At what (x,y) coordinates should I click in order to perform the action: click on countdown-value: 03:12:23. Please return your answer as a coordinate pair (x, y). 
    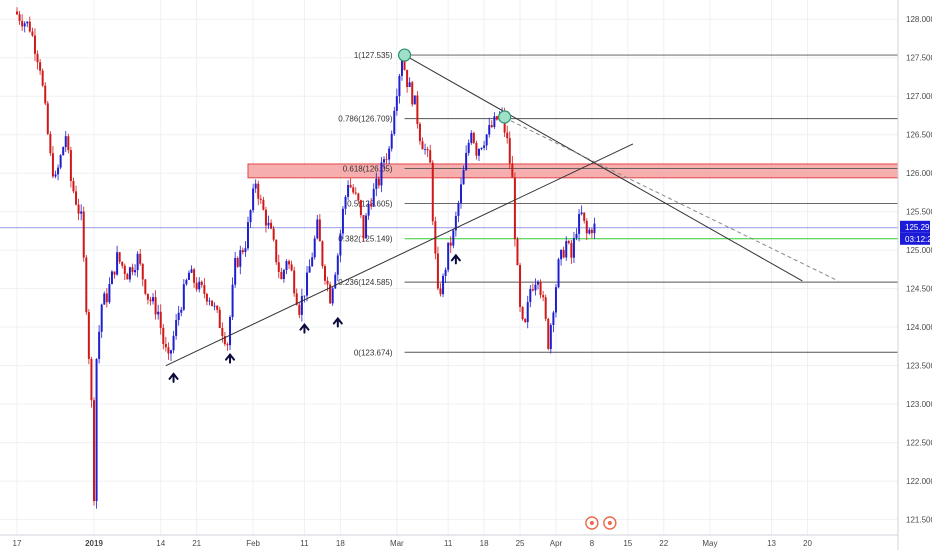
    Looking at the image, I should click on (918, 239).